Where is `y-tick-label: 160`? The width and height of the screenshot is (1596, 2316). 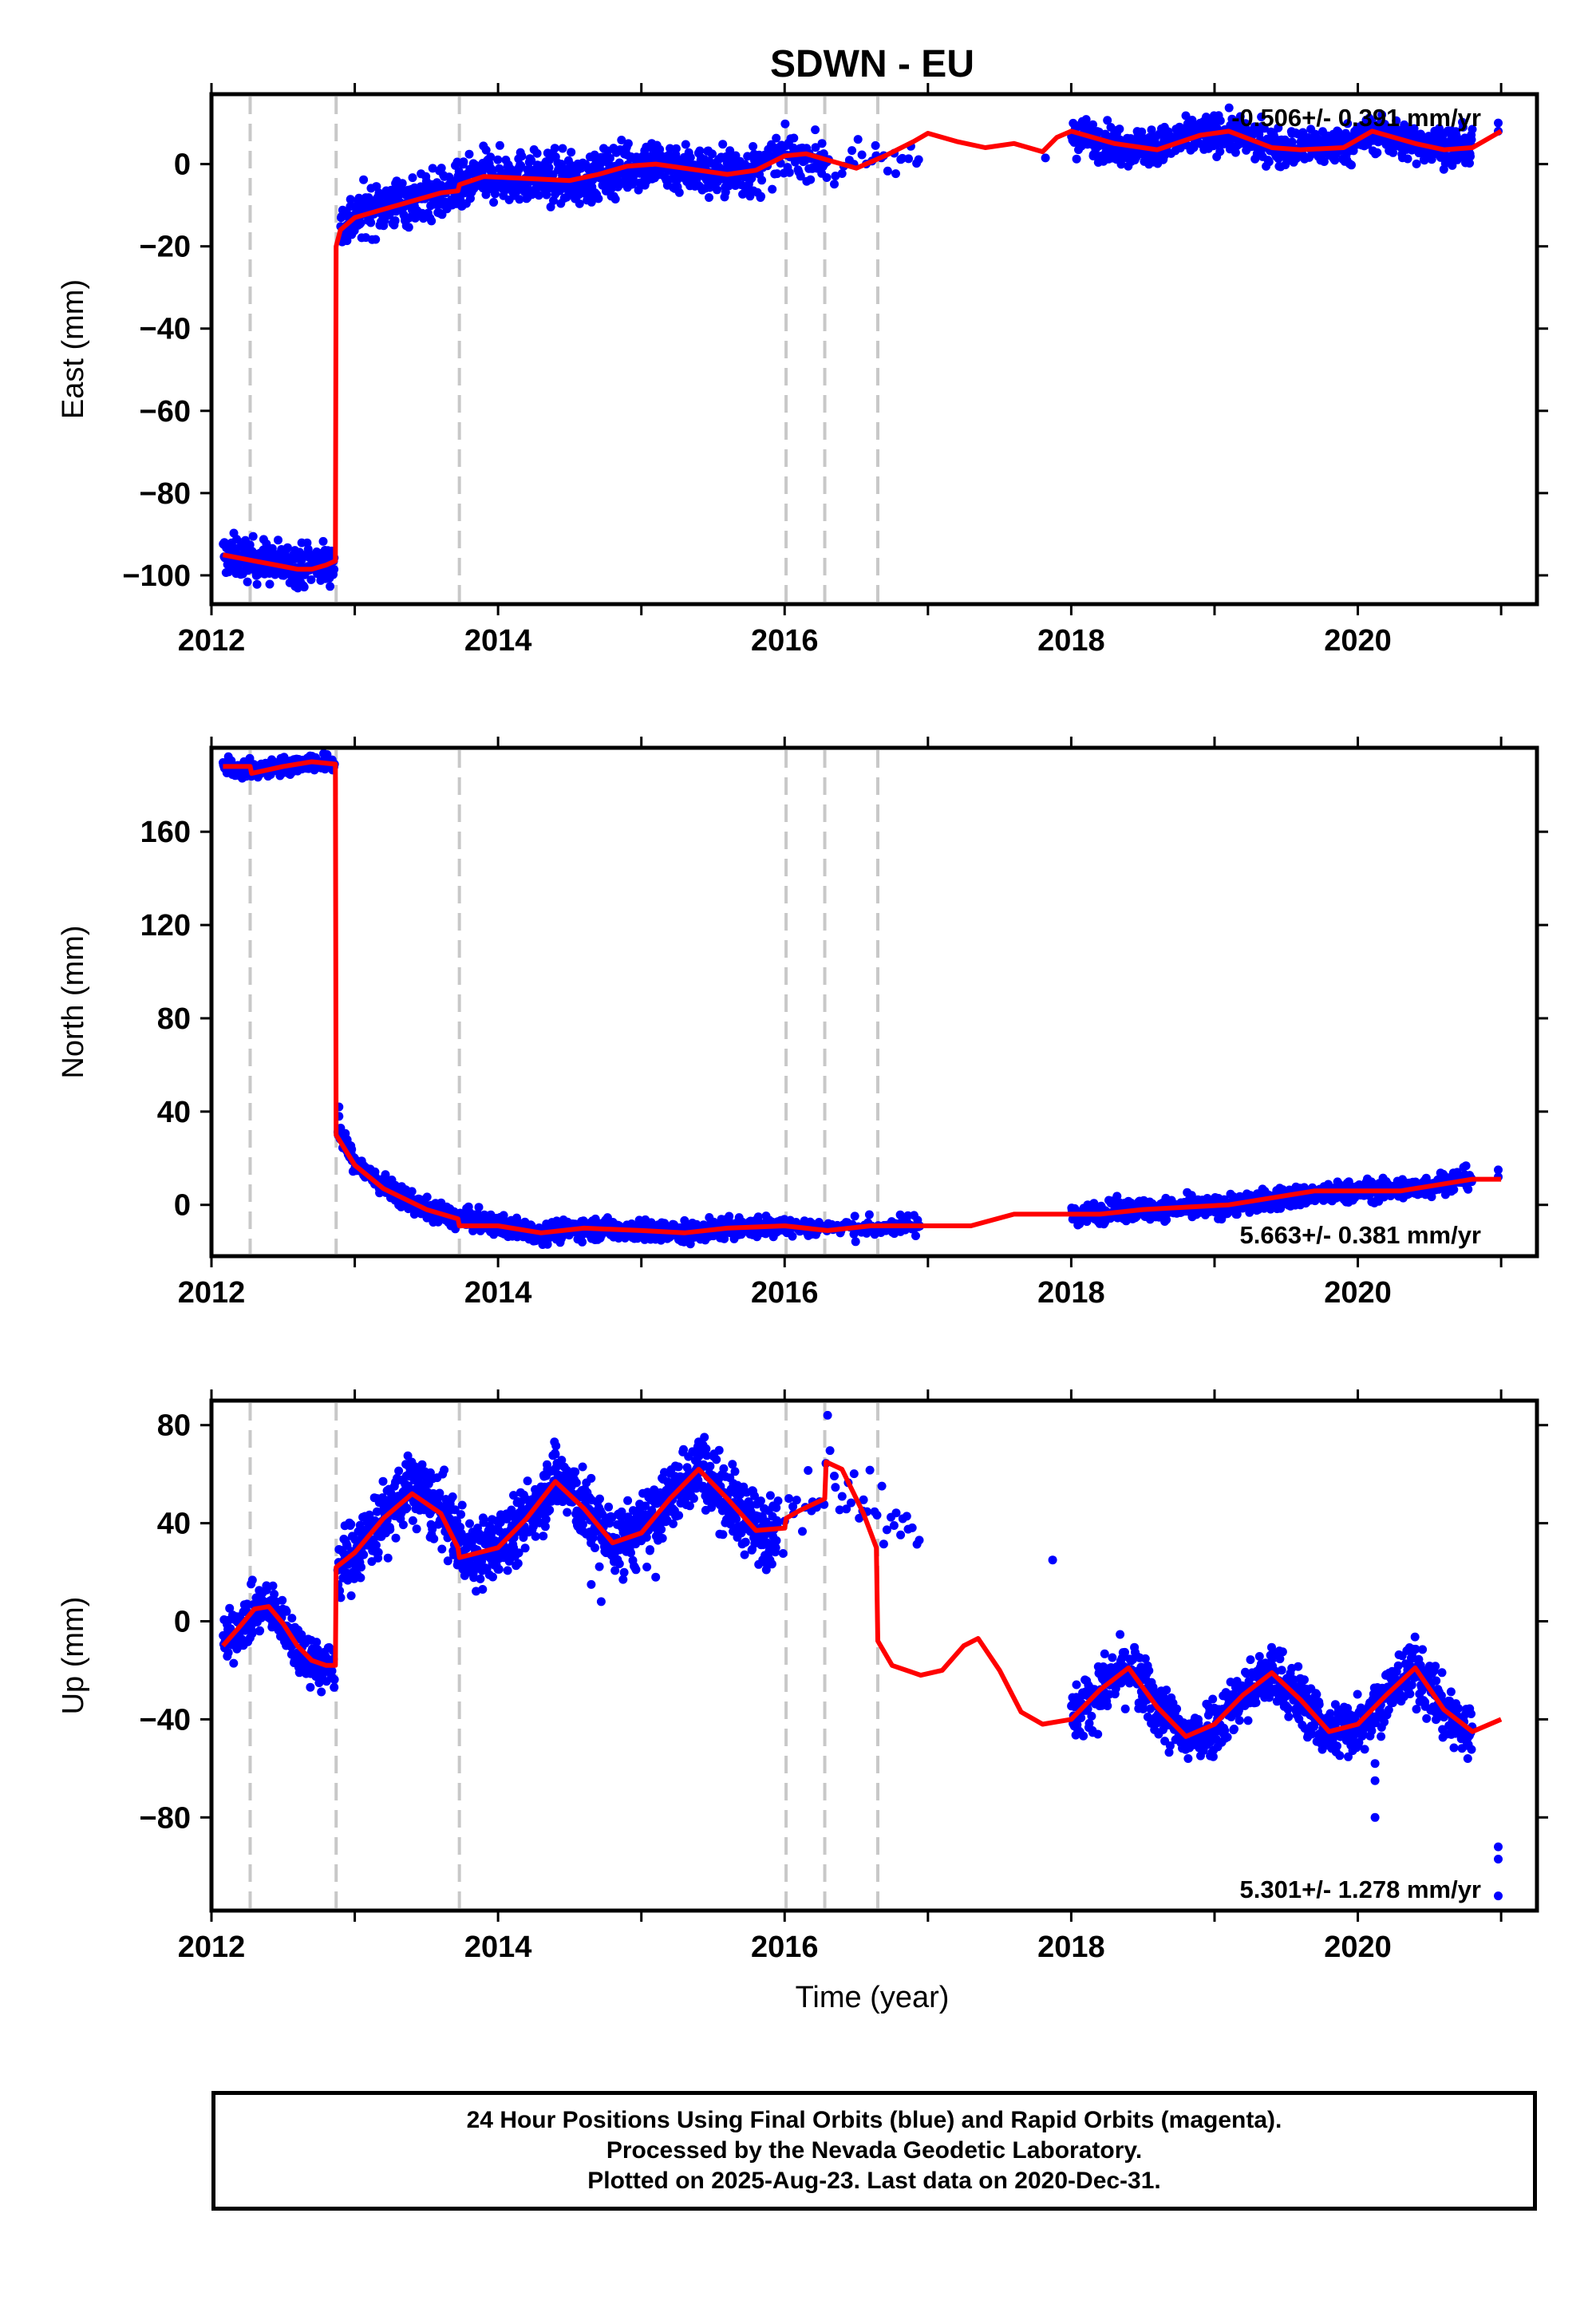 y-tick-label: 160 is located at coordinates (165, 832).